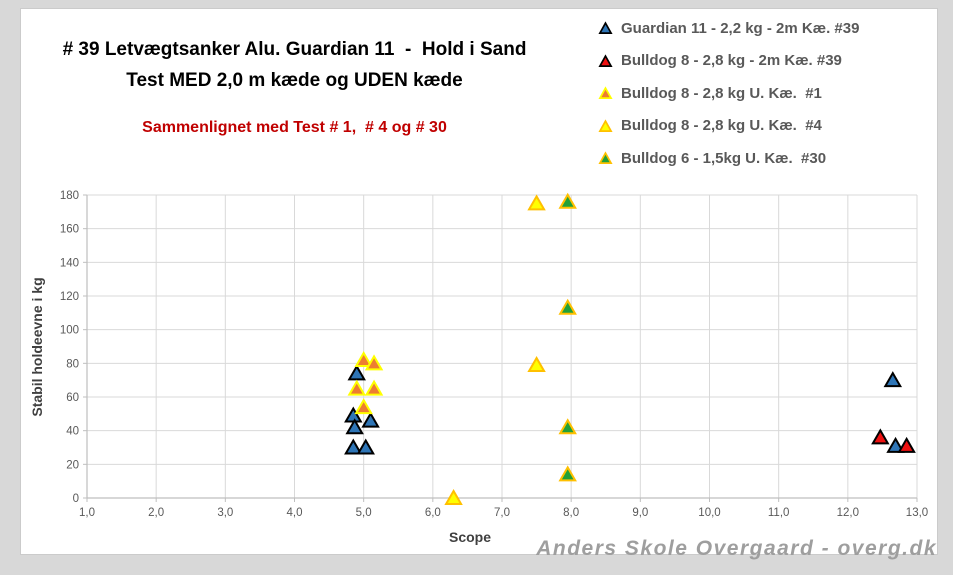  Describe the element at coordinates (87, 513) in the screenshot. I see `x-tick-label: 1,0` at that location.